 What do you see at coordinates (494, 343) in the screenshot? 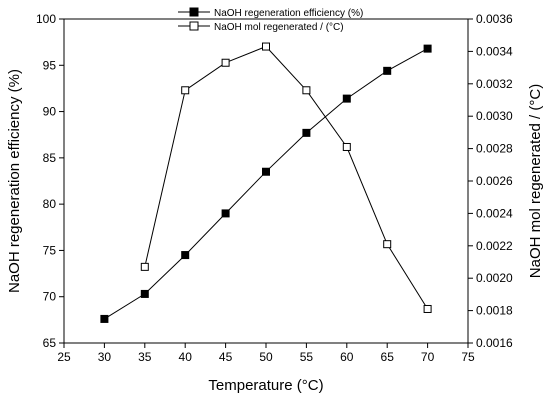
I see `right-y-tick-label: 0.0016` at bounding box center [494, 343].